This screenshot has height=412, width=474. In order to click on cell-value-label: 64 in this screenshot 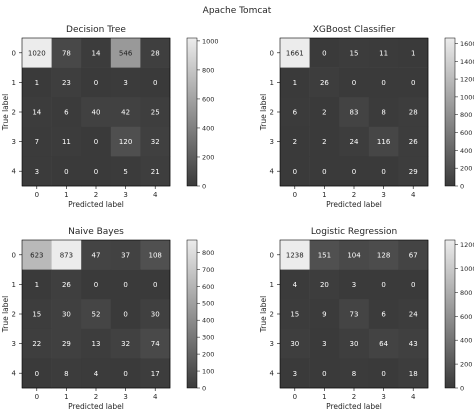, I will do `click(383, 344)`.